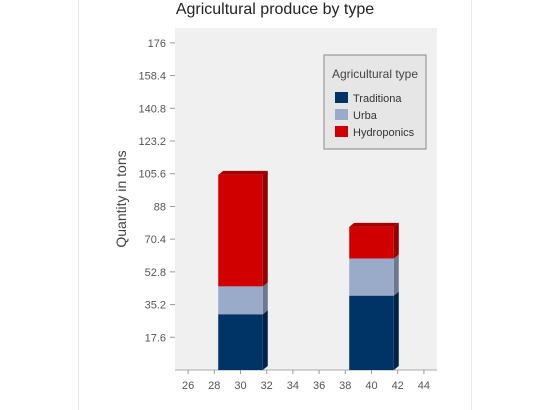 The height and width of the screenshot is (410, 550). I want to click on y-tick-label: 52.8, so click(155, 273).